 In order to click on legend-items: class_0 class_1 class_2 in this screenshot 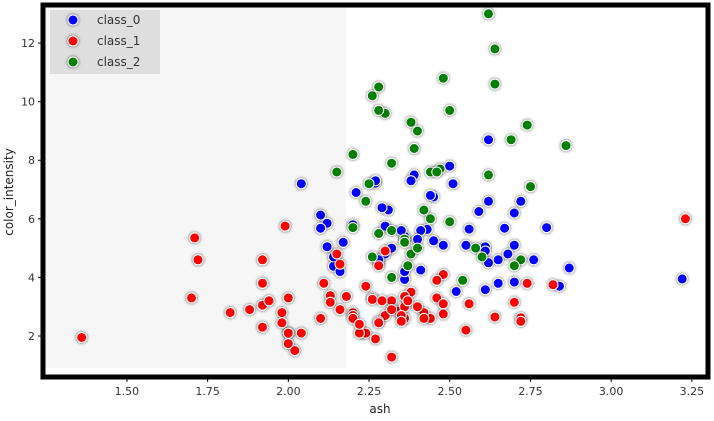, I will do `click(103, 41)`.